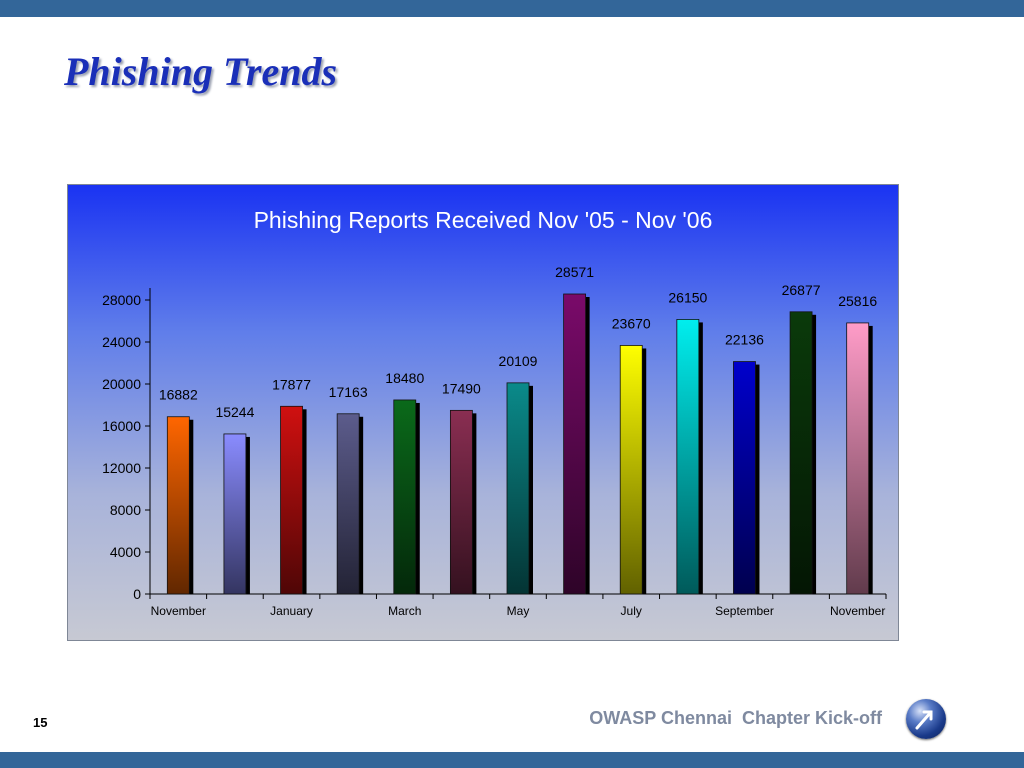 This screenshot has width=1024, height=768. I want to click on y-tick-label: 28000, so click(121, 300).